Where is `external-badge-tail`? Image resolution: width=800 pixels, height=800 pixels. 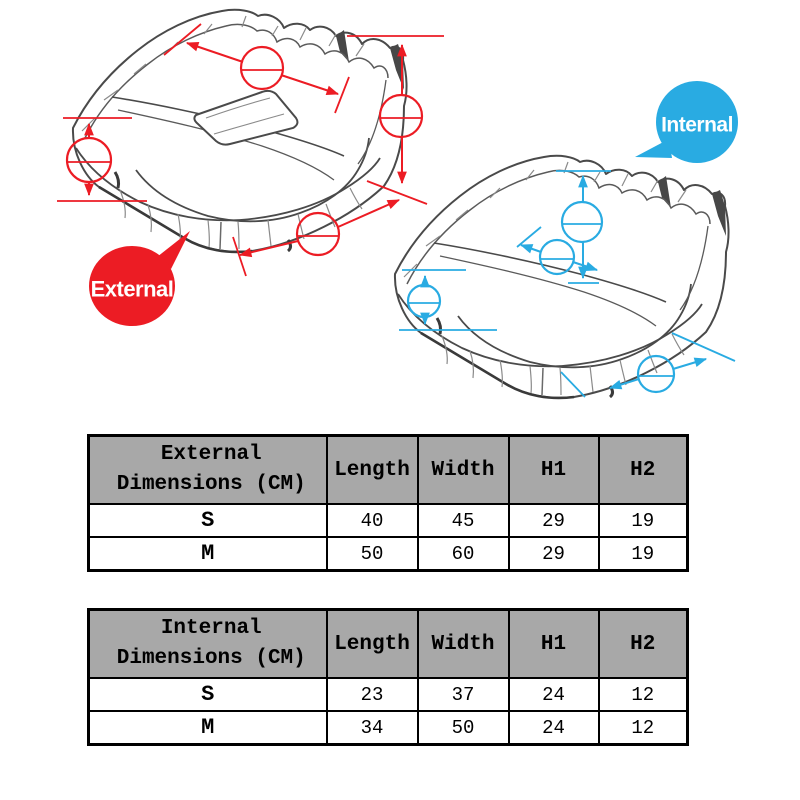 external-badge-tail is located at coordinates (173, 250).